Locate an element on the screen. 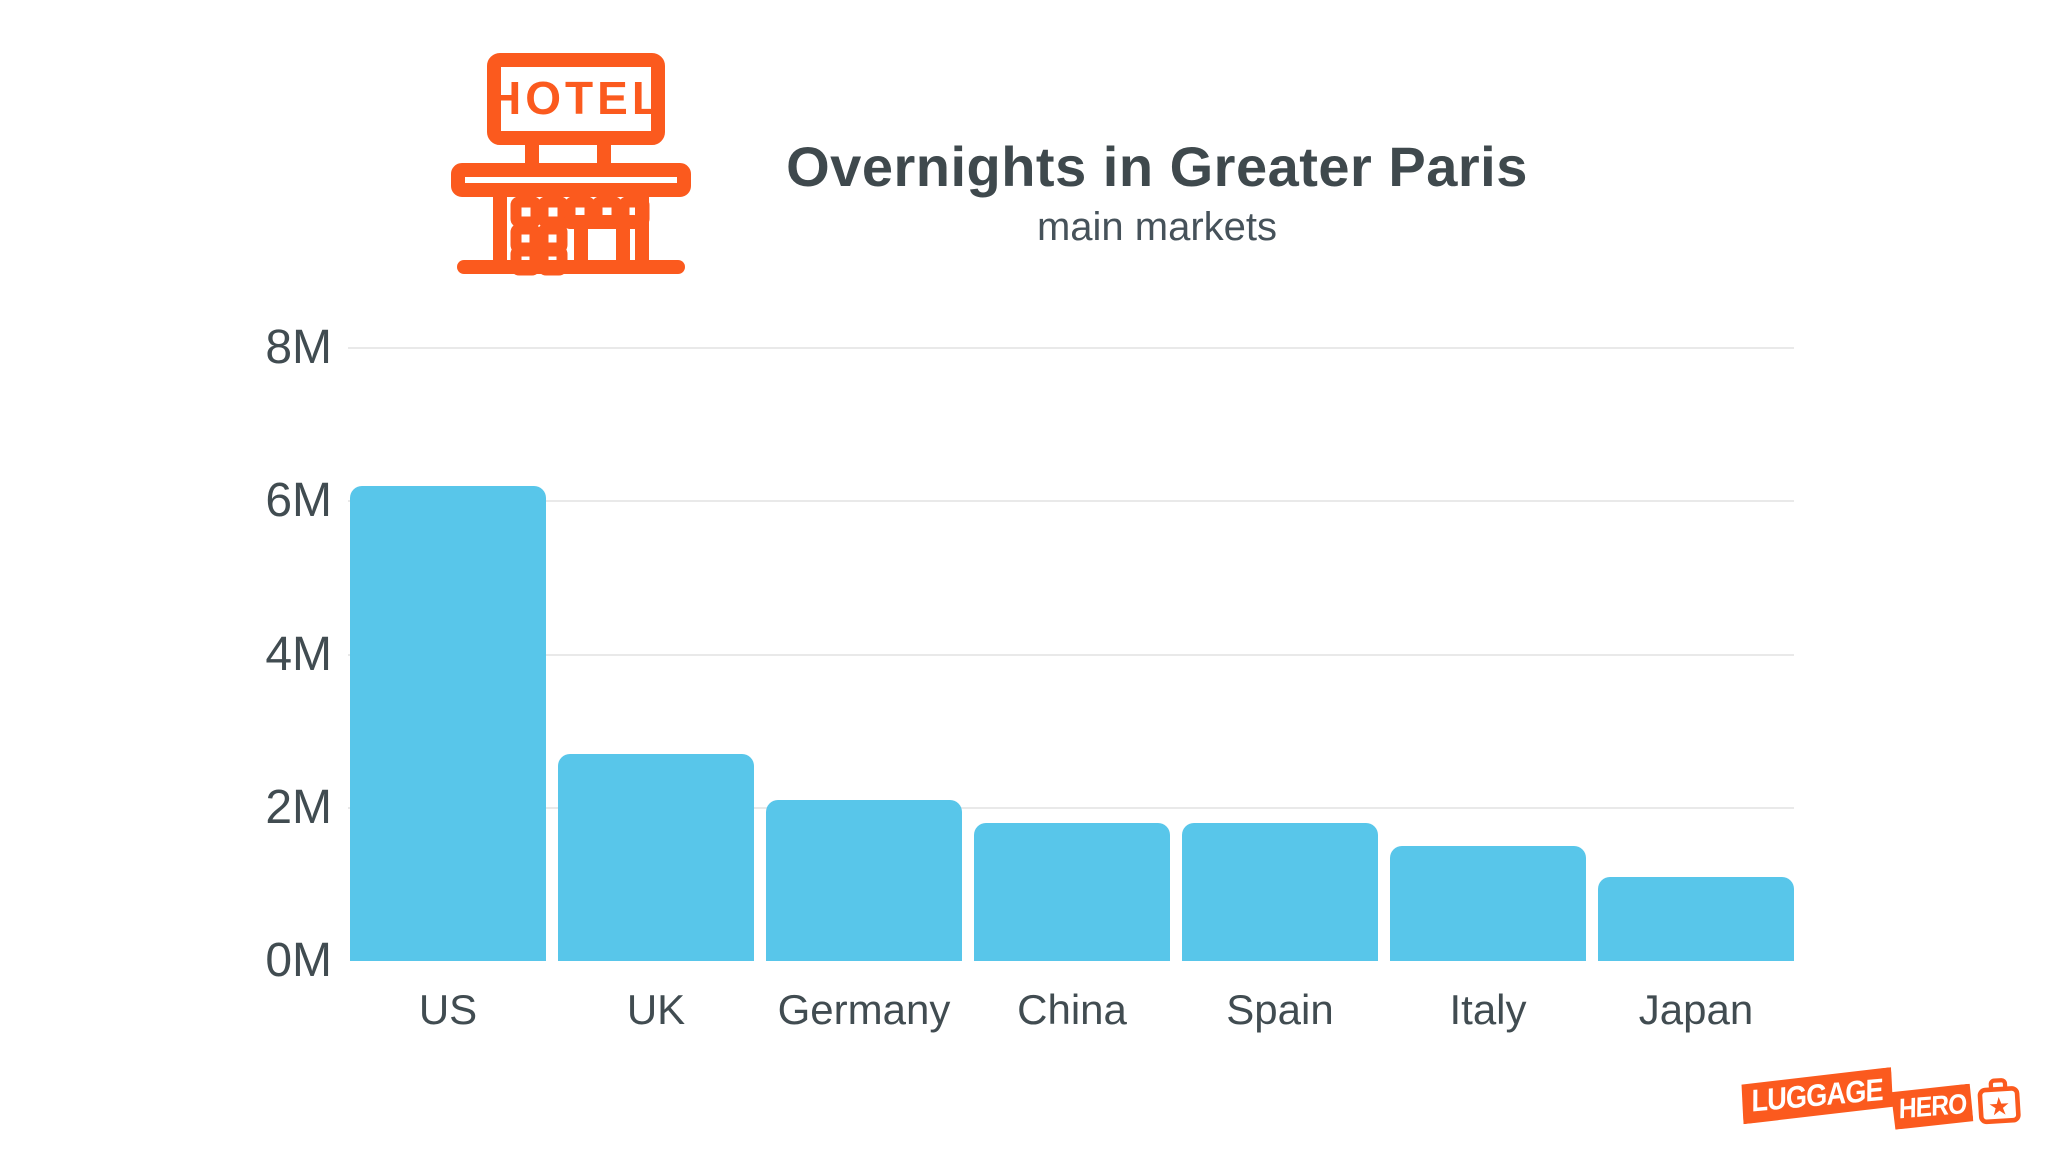 The height and width of the screenshot is (1152, 2048). bar-italy is located at coordinates (1488, 903).